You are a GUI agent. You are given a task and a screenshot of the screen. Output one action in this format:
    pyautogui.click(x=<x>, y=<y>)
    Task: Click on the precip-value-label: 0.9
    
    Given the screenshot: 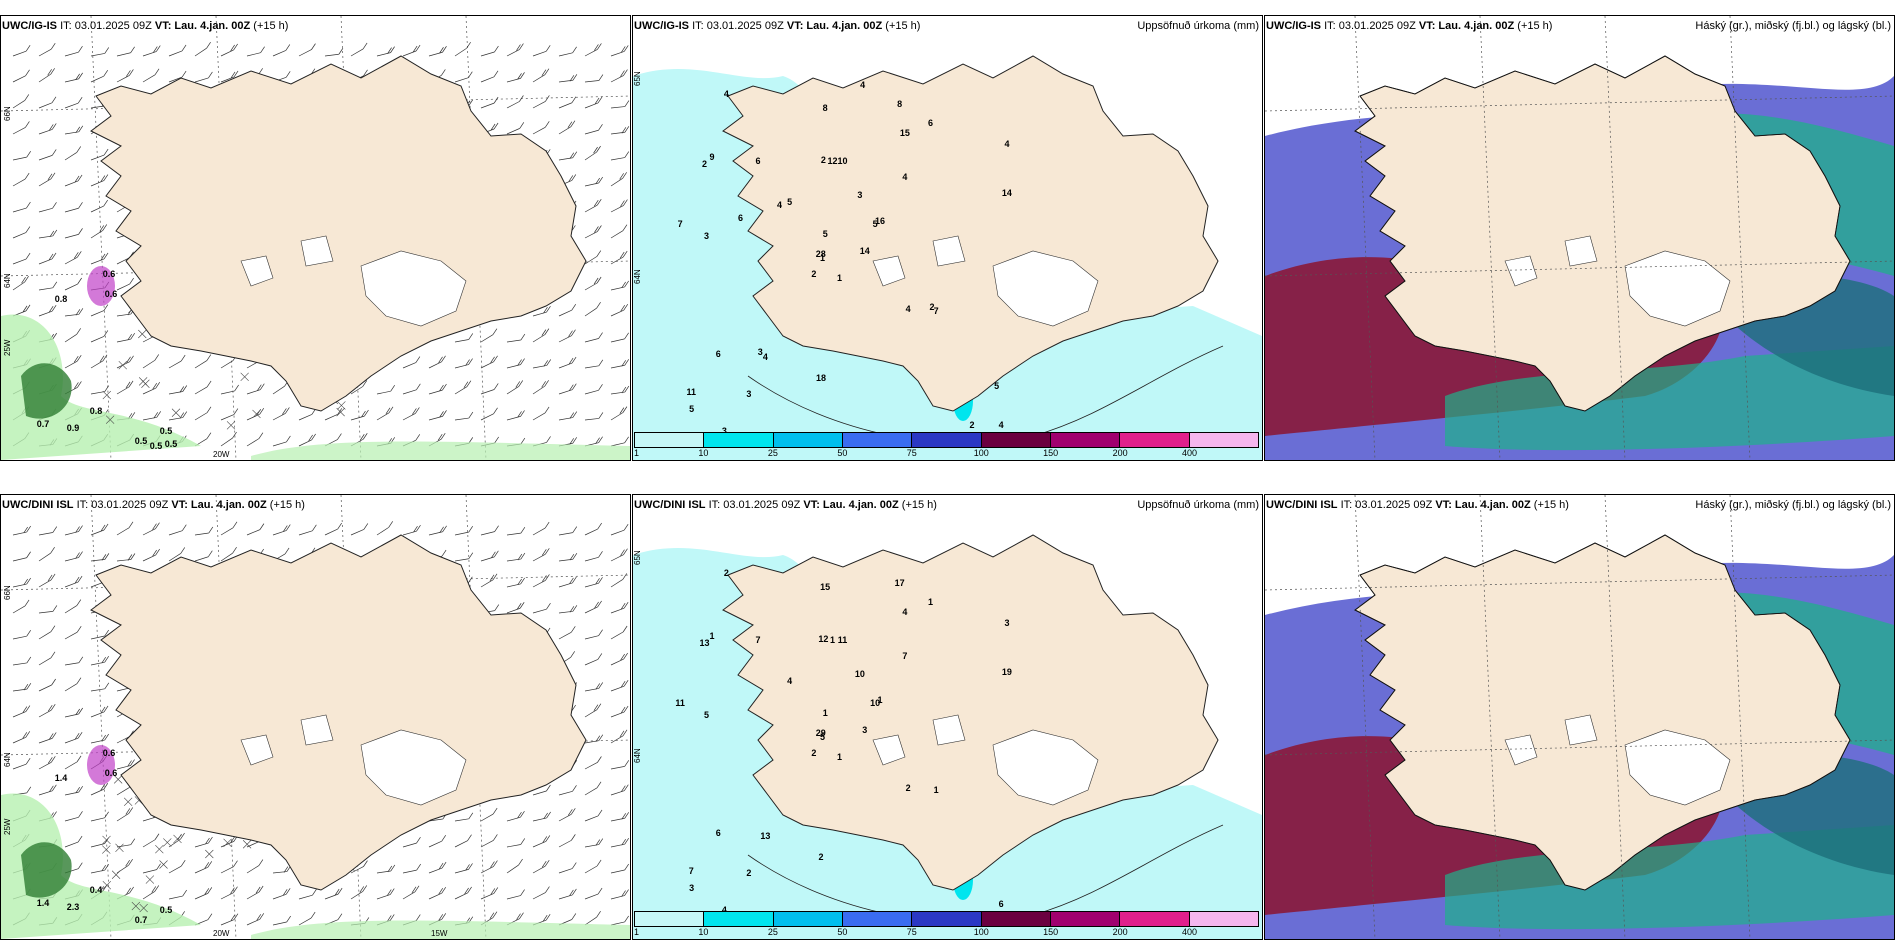 What is the action you would take?
    pyautogui.click(x=73, y=428)
    